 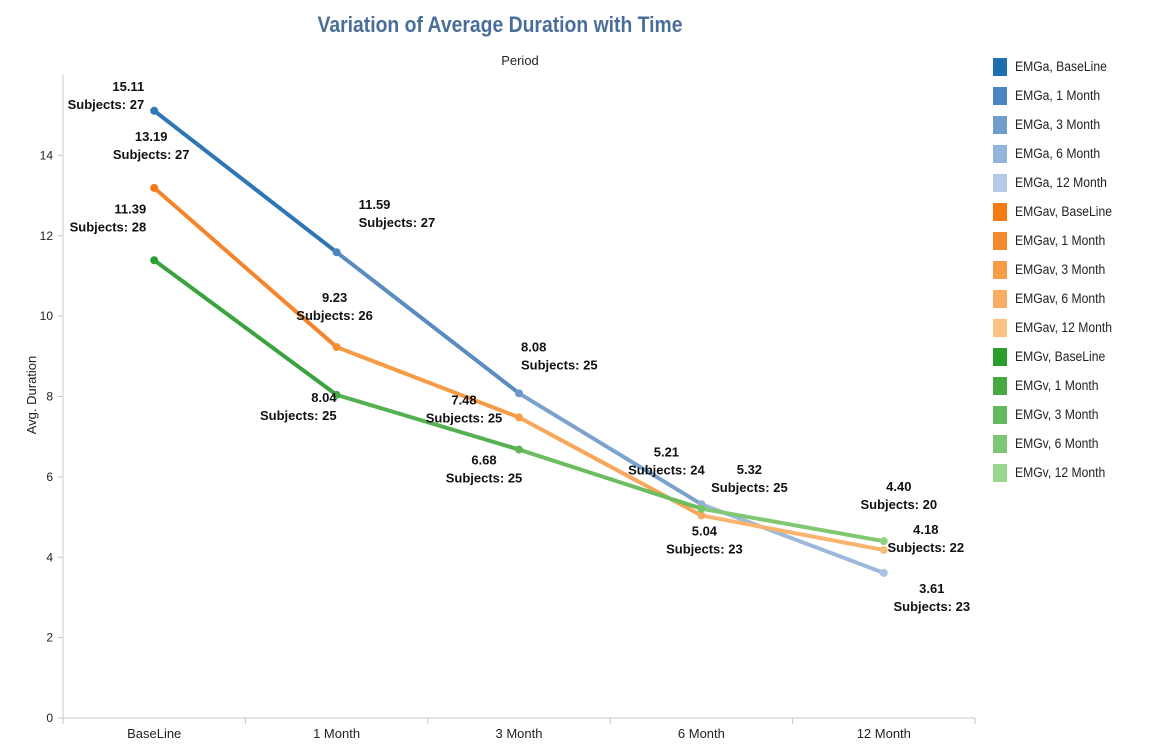 I want to click on legend-label: EMGa, 3 Month, so click(x=1058, y=124).